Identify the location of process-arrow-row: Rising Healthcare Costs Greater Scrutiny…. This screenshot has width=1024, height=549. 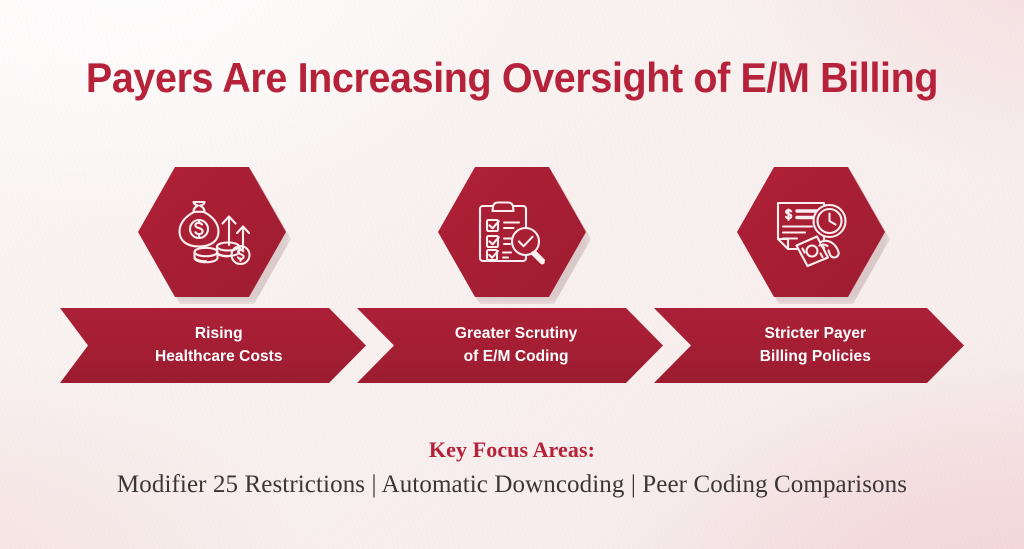
(512, 345).